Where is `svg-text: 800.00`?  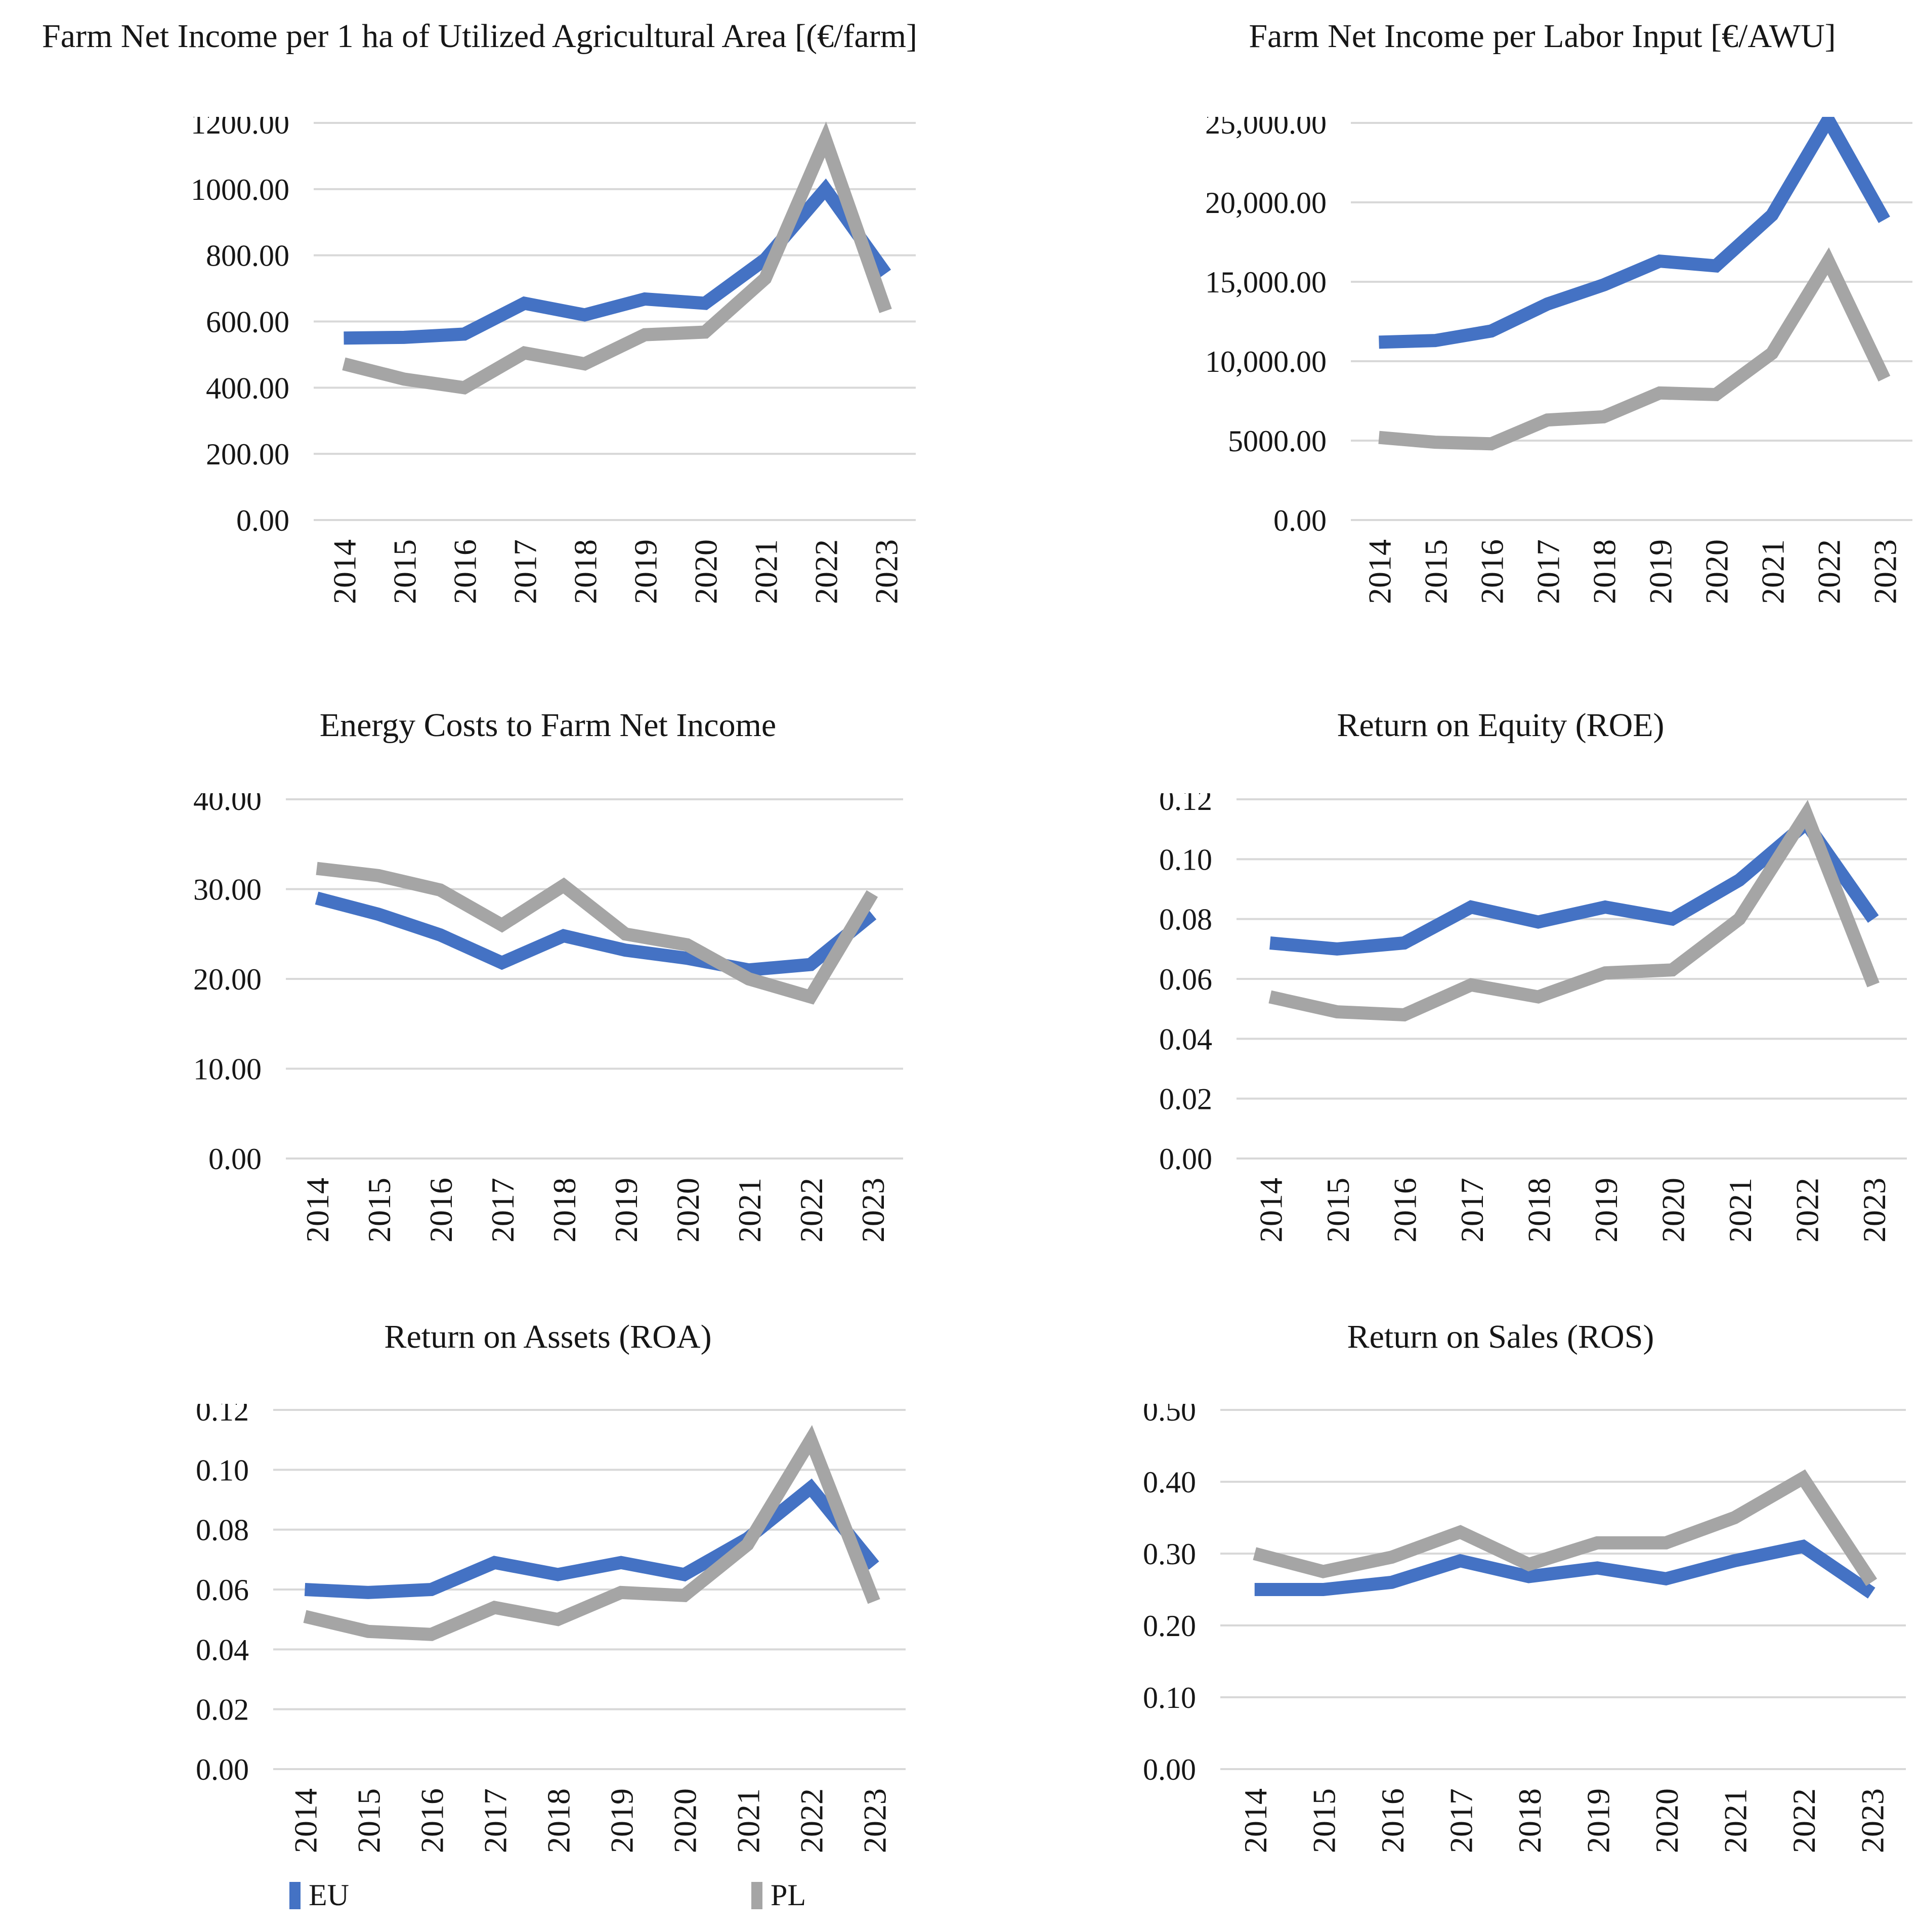
svg-text: 800.00 is located at coordinates (248, 256).